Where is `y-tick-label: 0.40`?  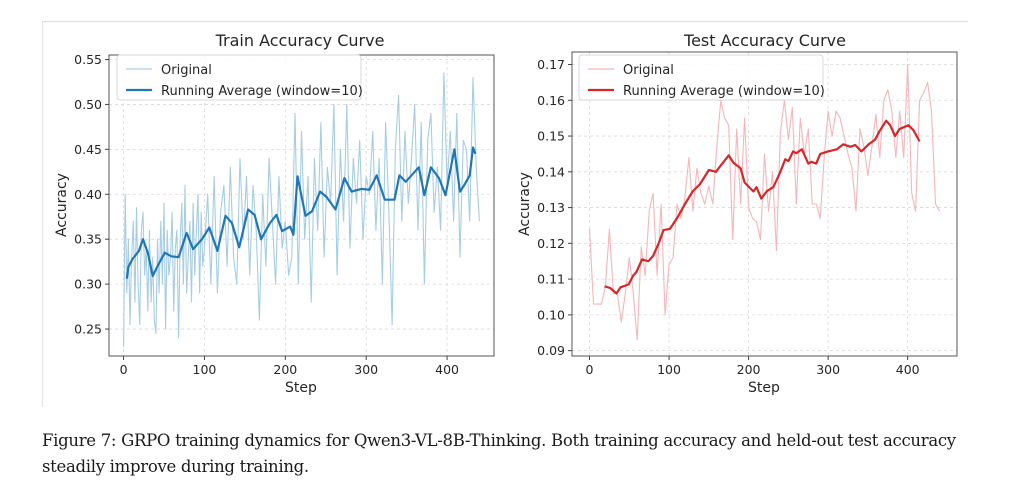
y-tick-label: 0.40 is located at coordinates (88, 194).